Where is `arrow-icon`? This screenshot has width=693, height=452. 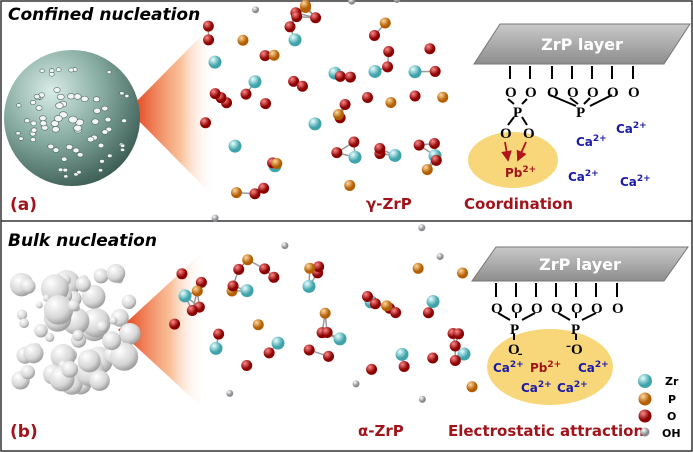
arrow-icon is located at coordinates (521, 151).